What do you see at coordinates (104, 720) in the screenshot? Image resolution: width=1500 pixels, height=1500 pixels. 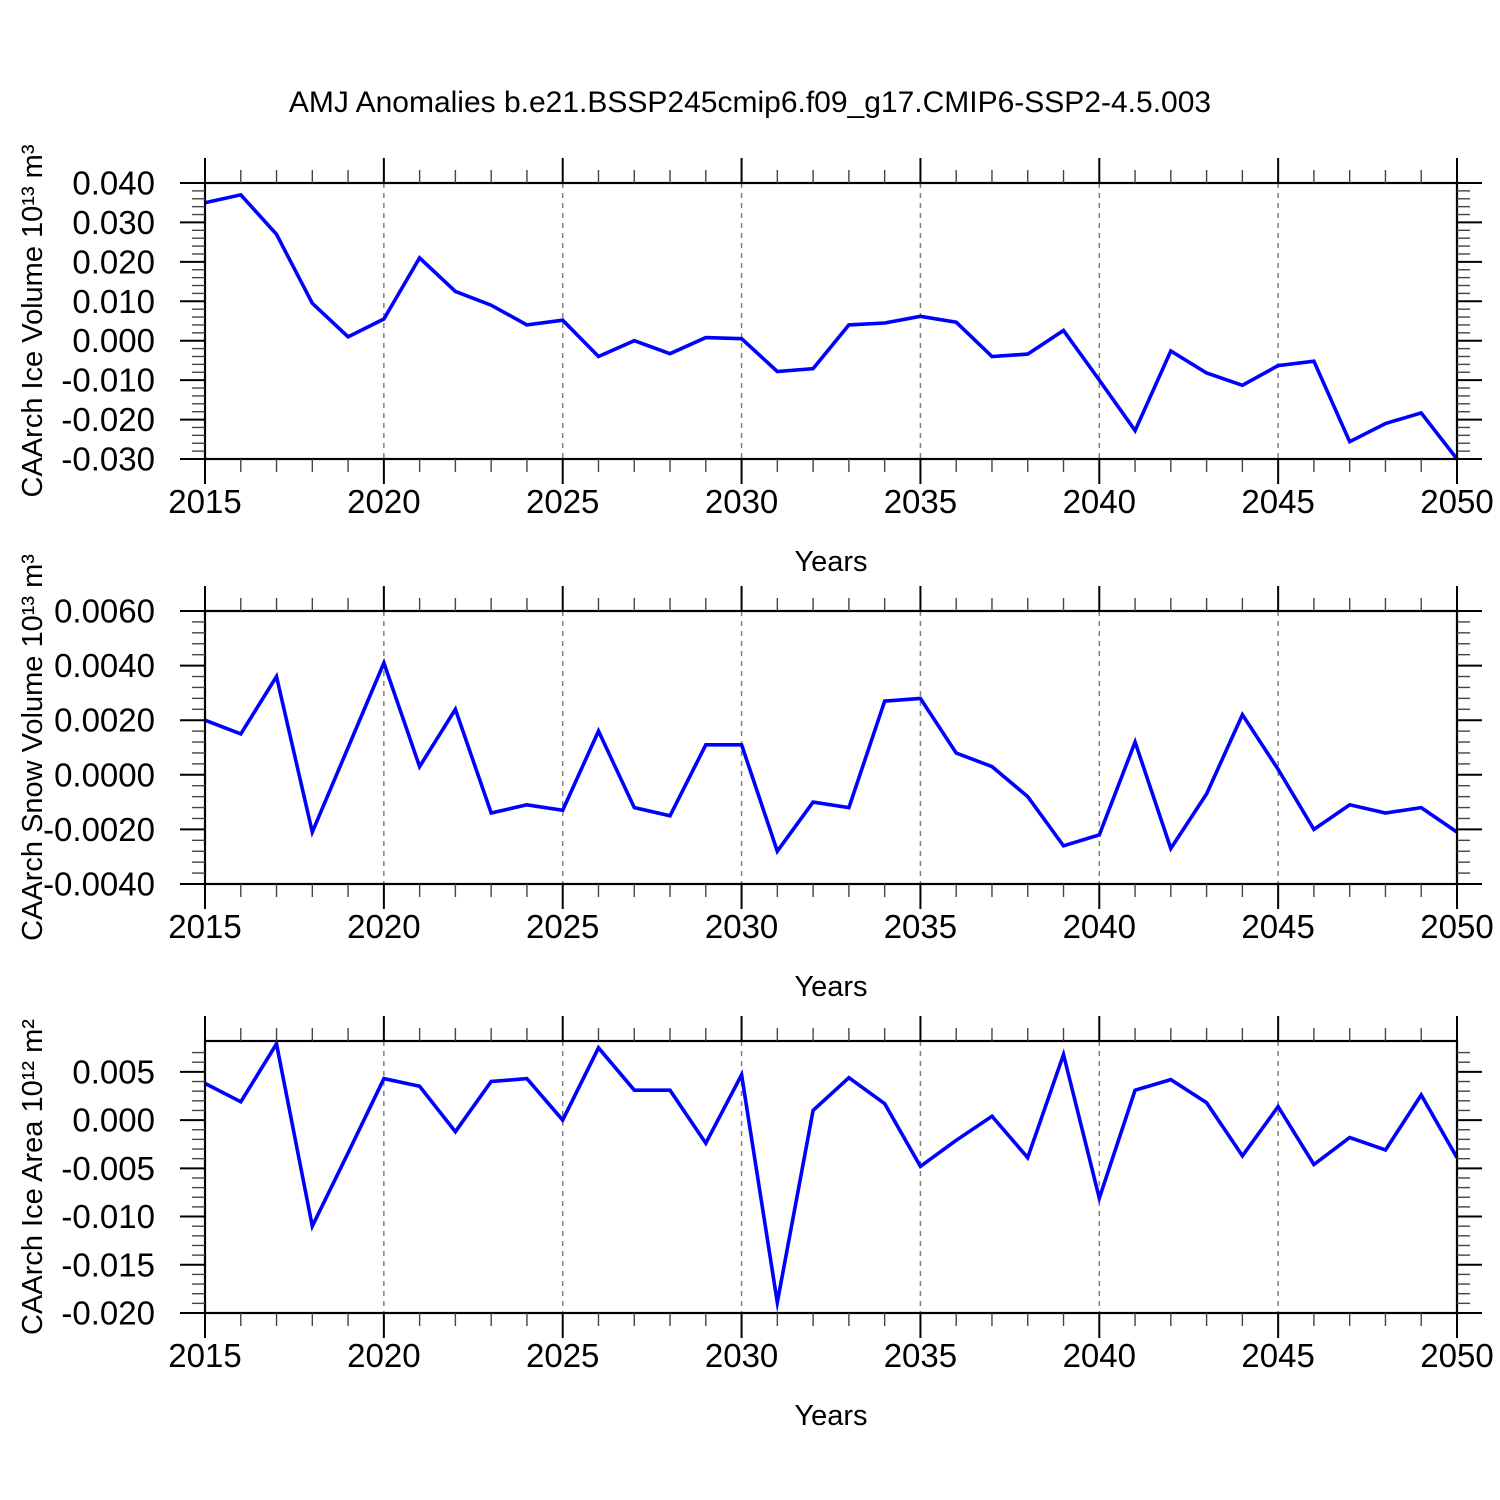 I see `y-tick-label: 0.0020` at bounding box center [104, 720].